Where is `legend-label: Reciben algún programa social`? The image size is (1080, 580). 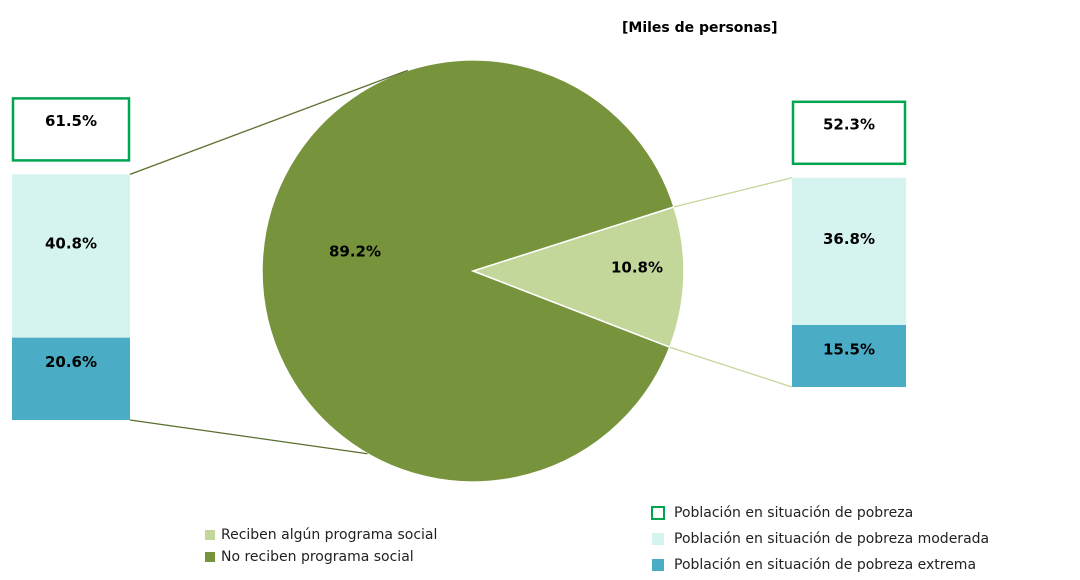 legend-label: Reciben algún programa social is located at coordinates (329, 535).